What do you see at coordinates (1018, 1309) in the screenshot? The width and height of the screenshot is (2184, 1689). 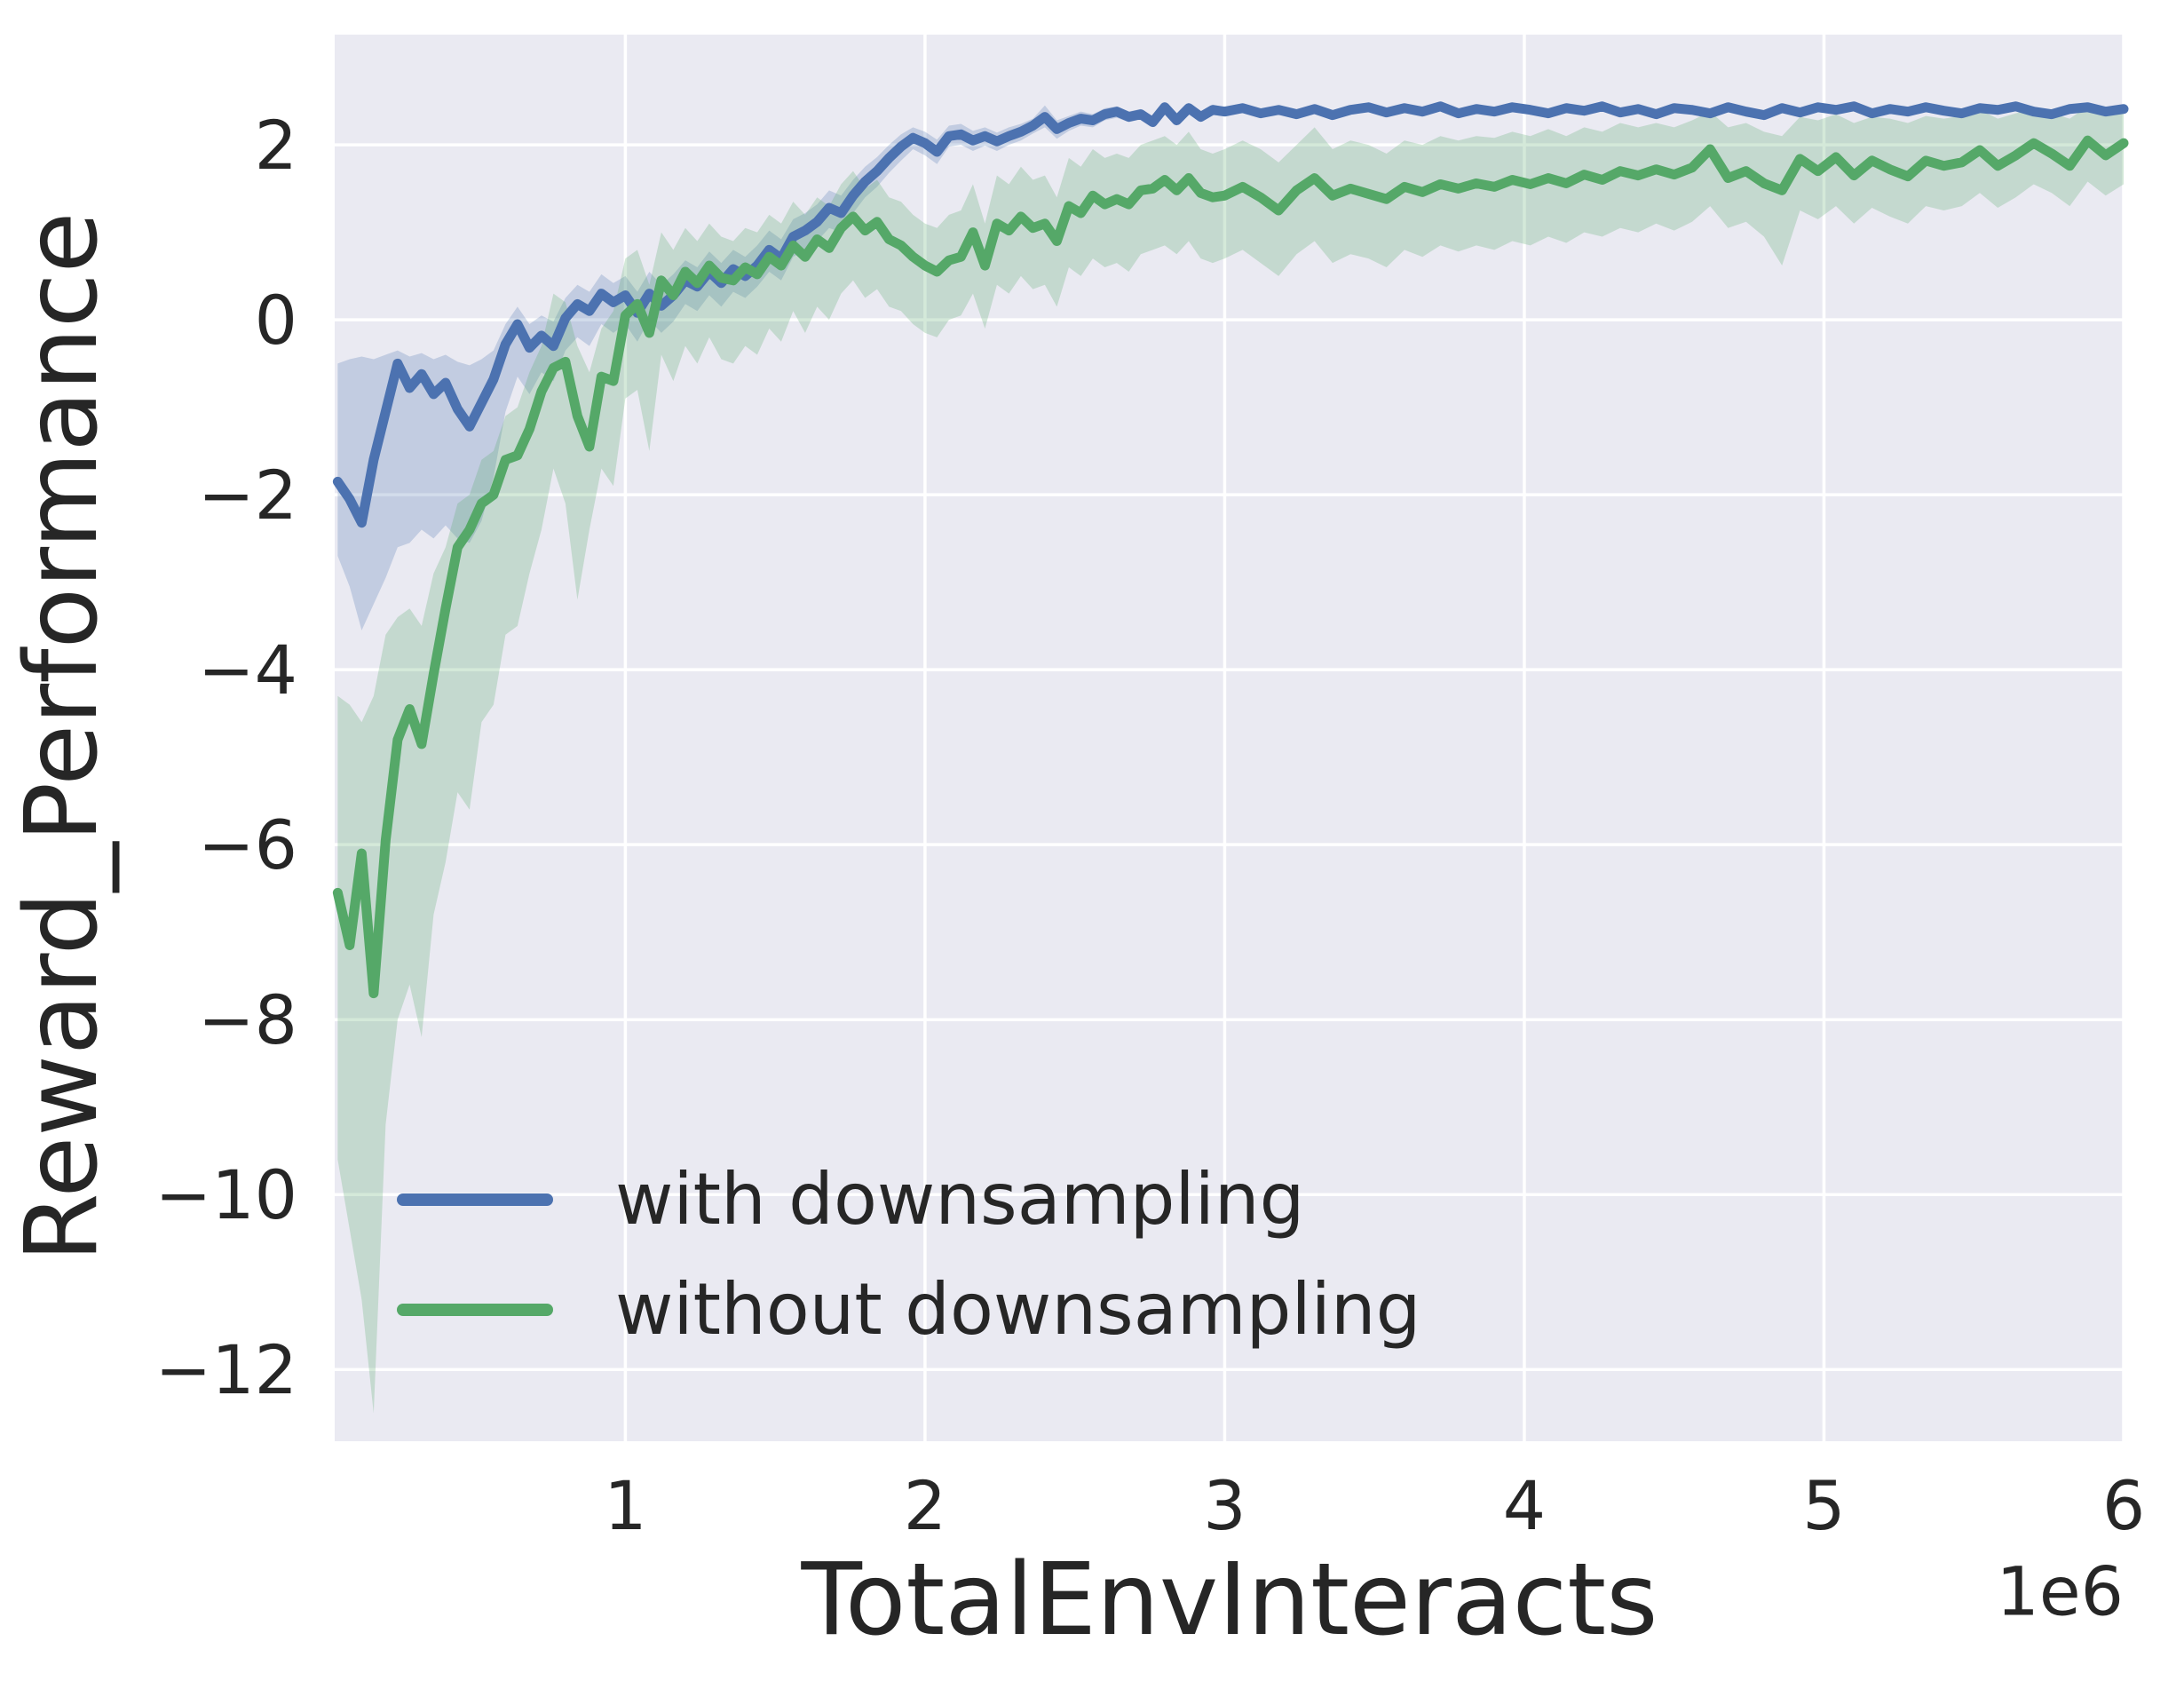 I see `legend-label: without downsampling` at bounding box center [1018, 1309].